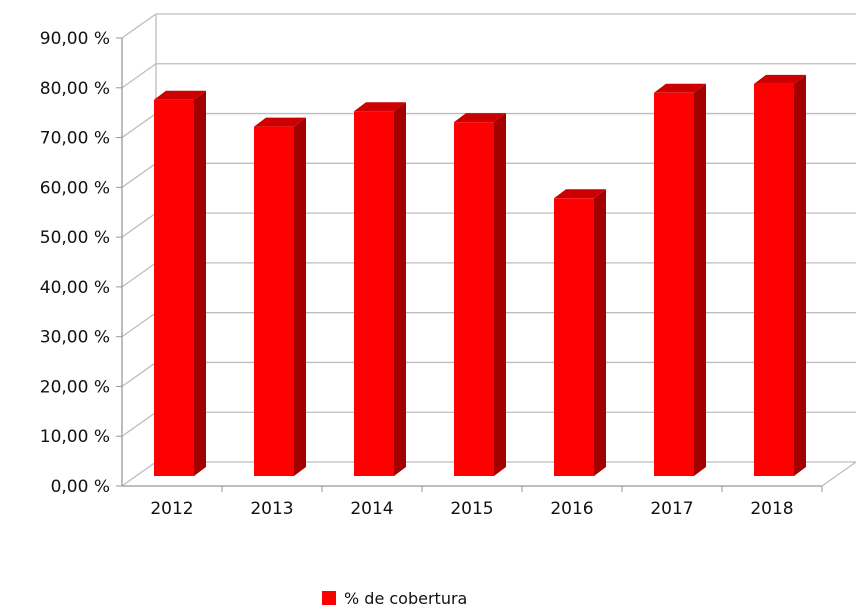 The width and height of the screenshot is (860, 610). Describe the element at coordinates (771, 509) in the screenshot. I see `x-tick-label: 2018` at that location.